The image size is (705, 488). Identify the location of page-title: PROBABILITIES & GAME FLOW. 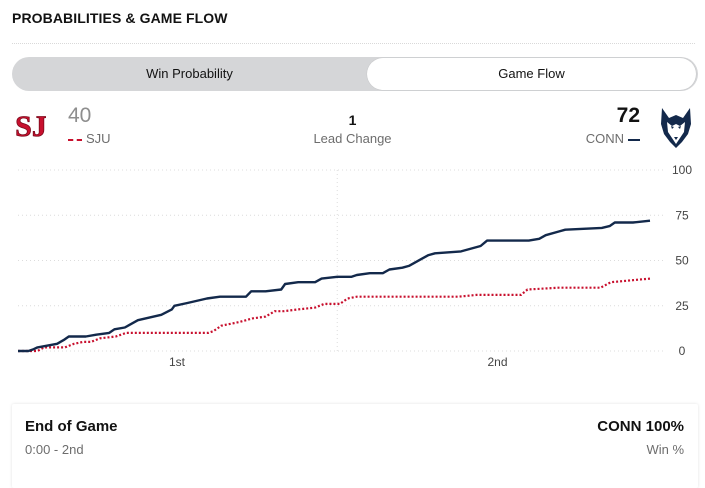
(120, 18).